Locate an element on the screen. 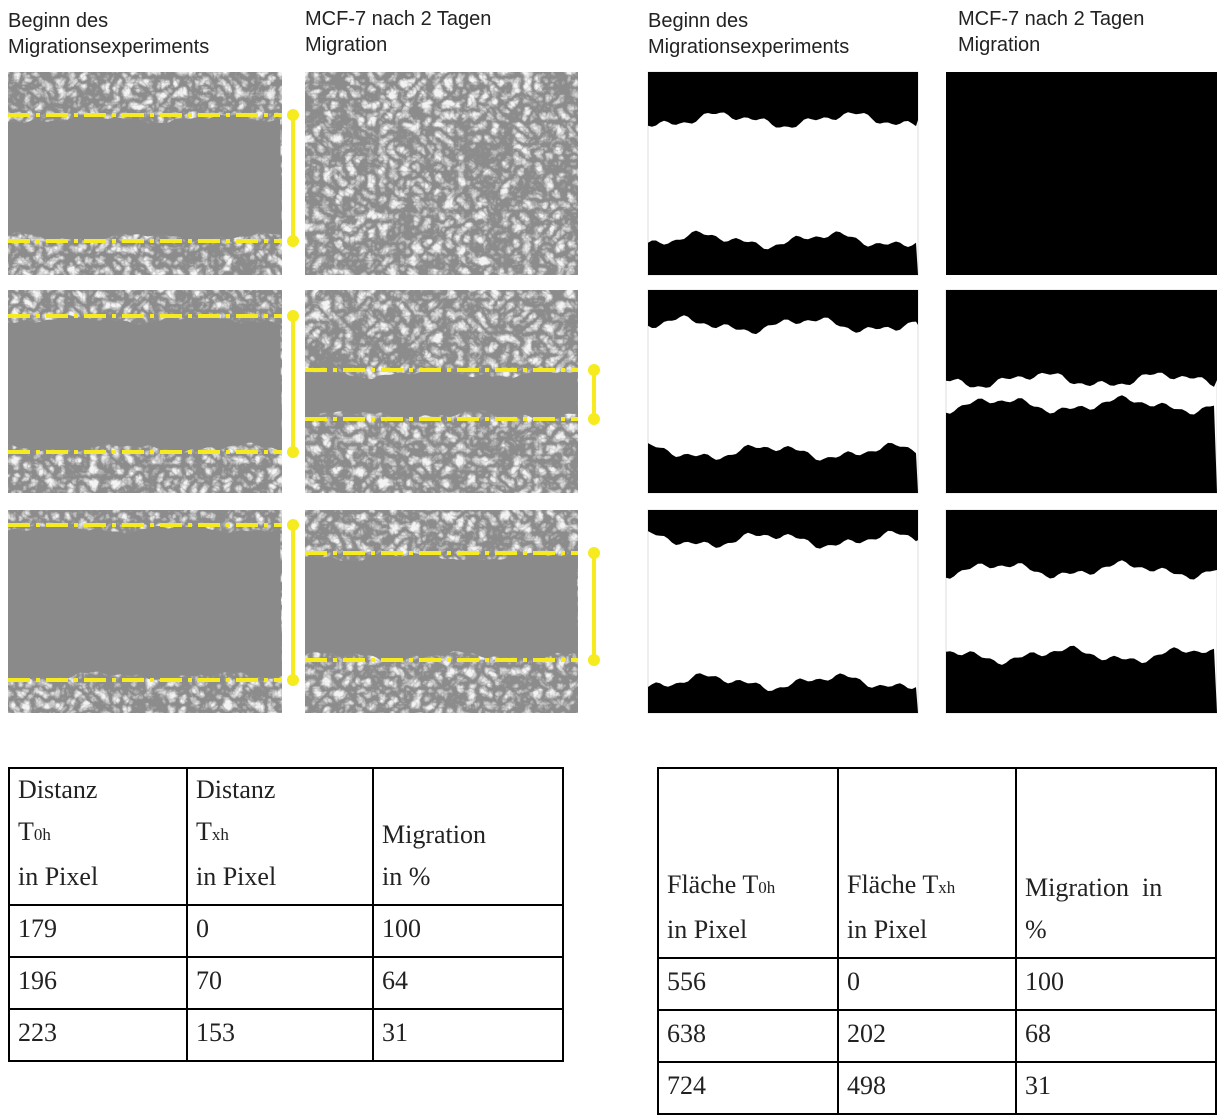 This screenshot has width=1217, height=1115. data-row: 196 70 64 is located at coordinates (286, 983).